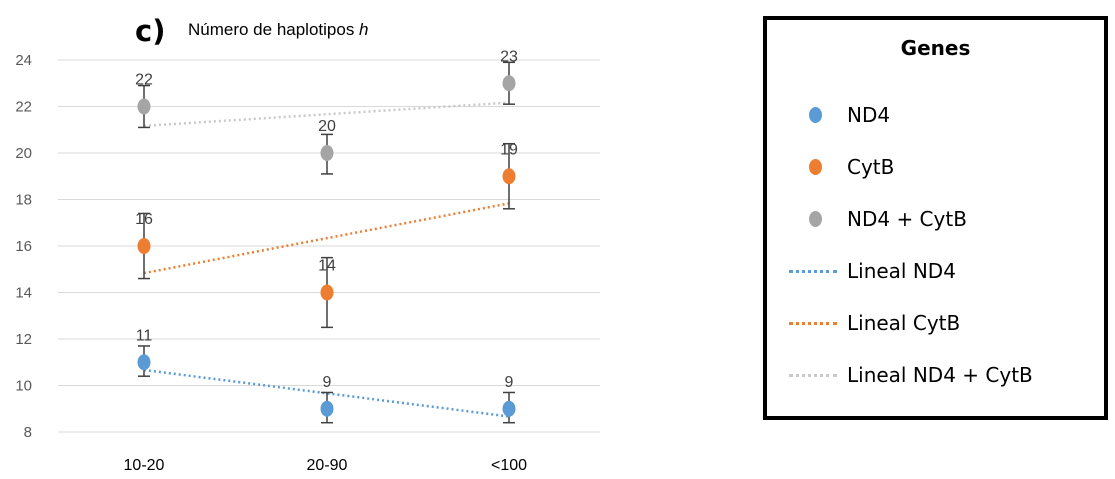 The width and height of the screenshot is (1115, 479). What do you see at coordinates (904, 323) in the screenshot?
I see `legend-label: Lineal CytB` at bounding box center [904, 323].